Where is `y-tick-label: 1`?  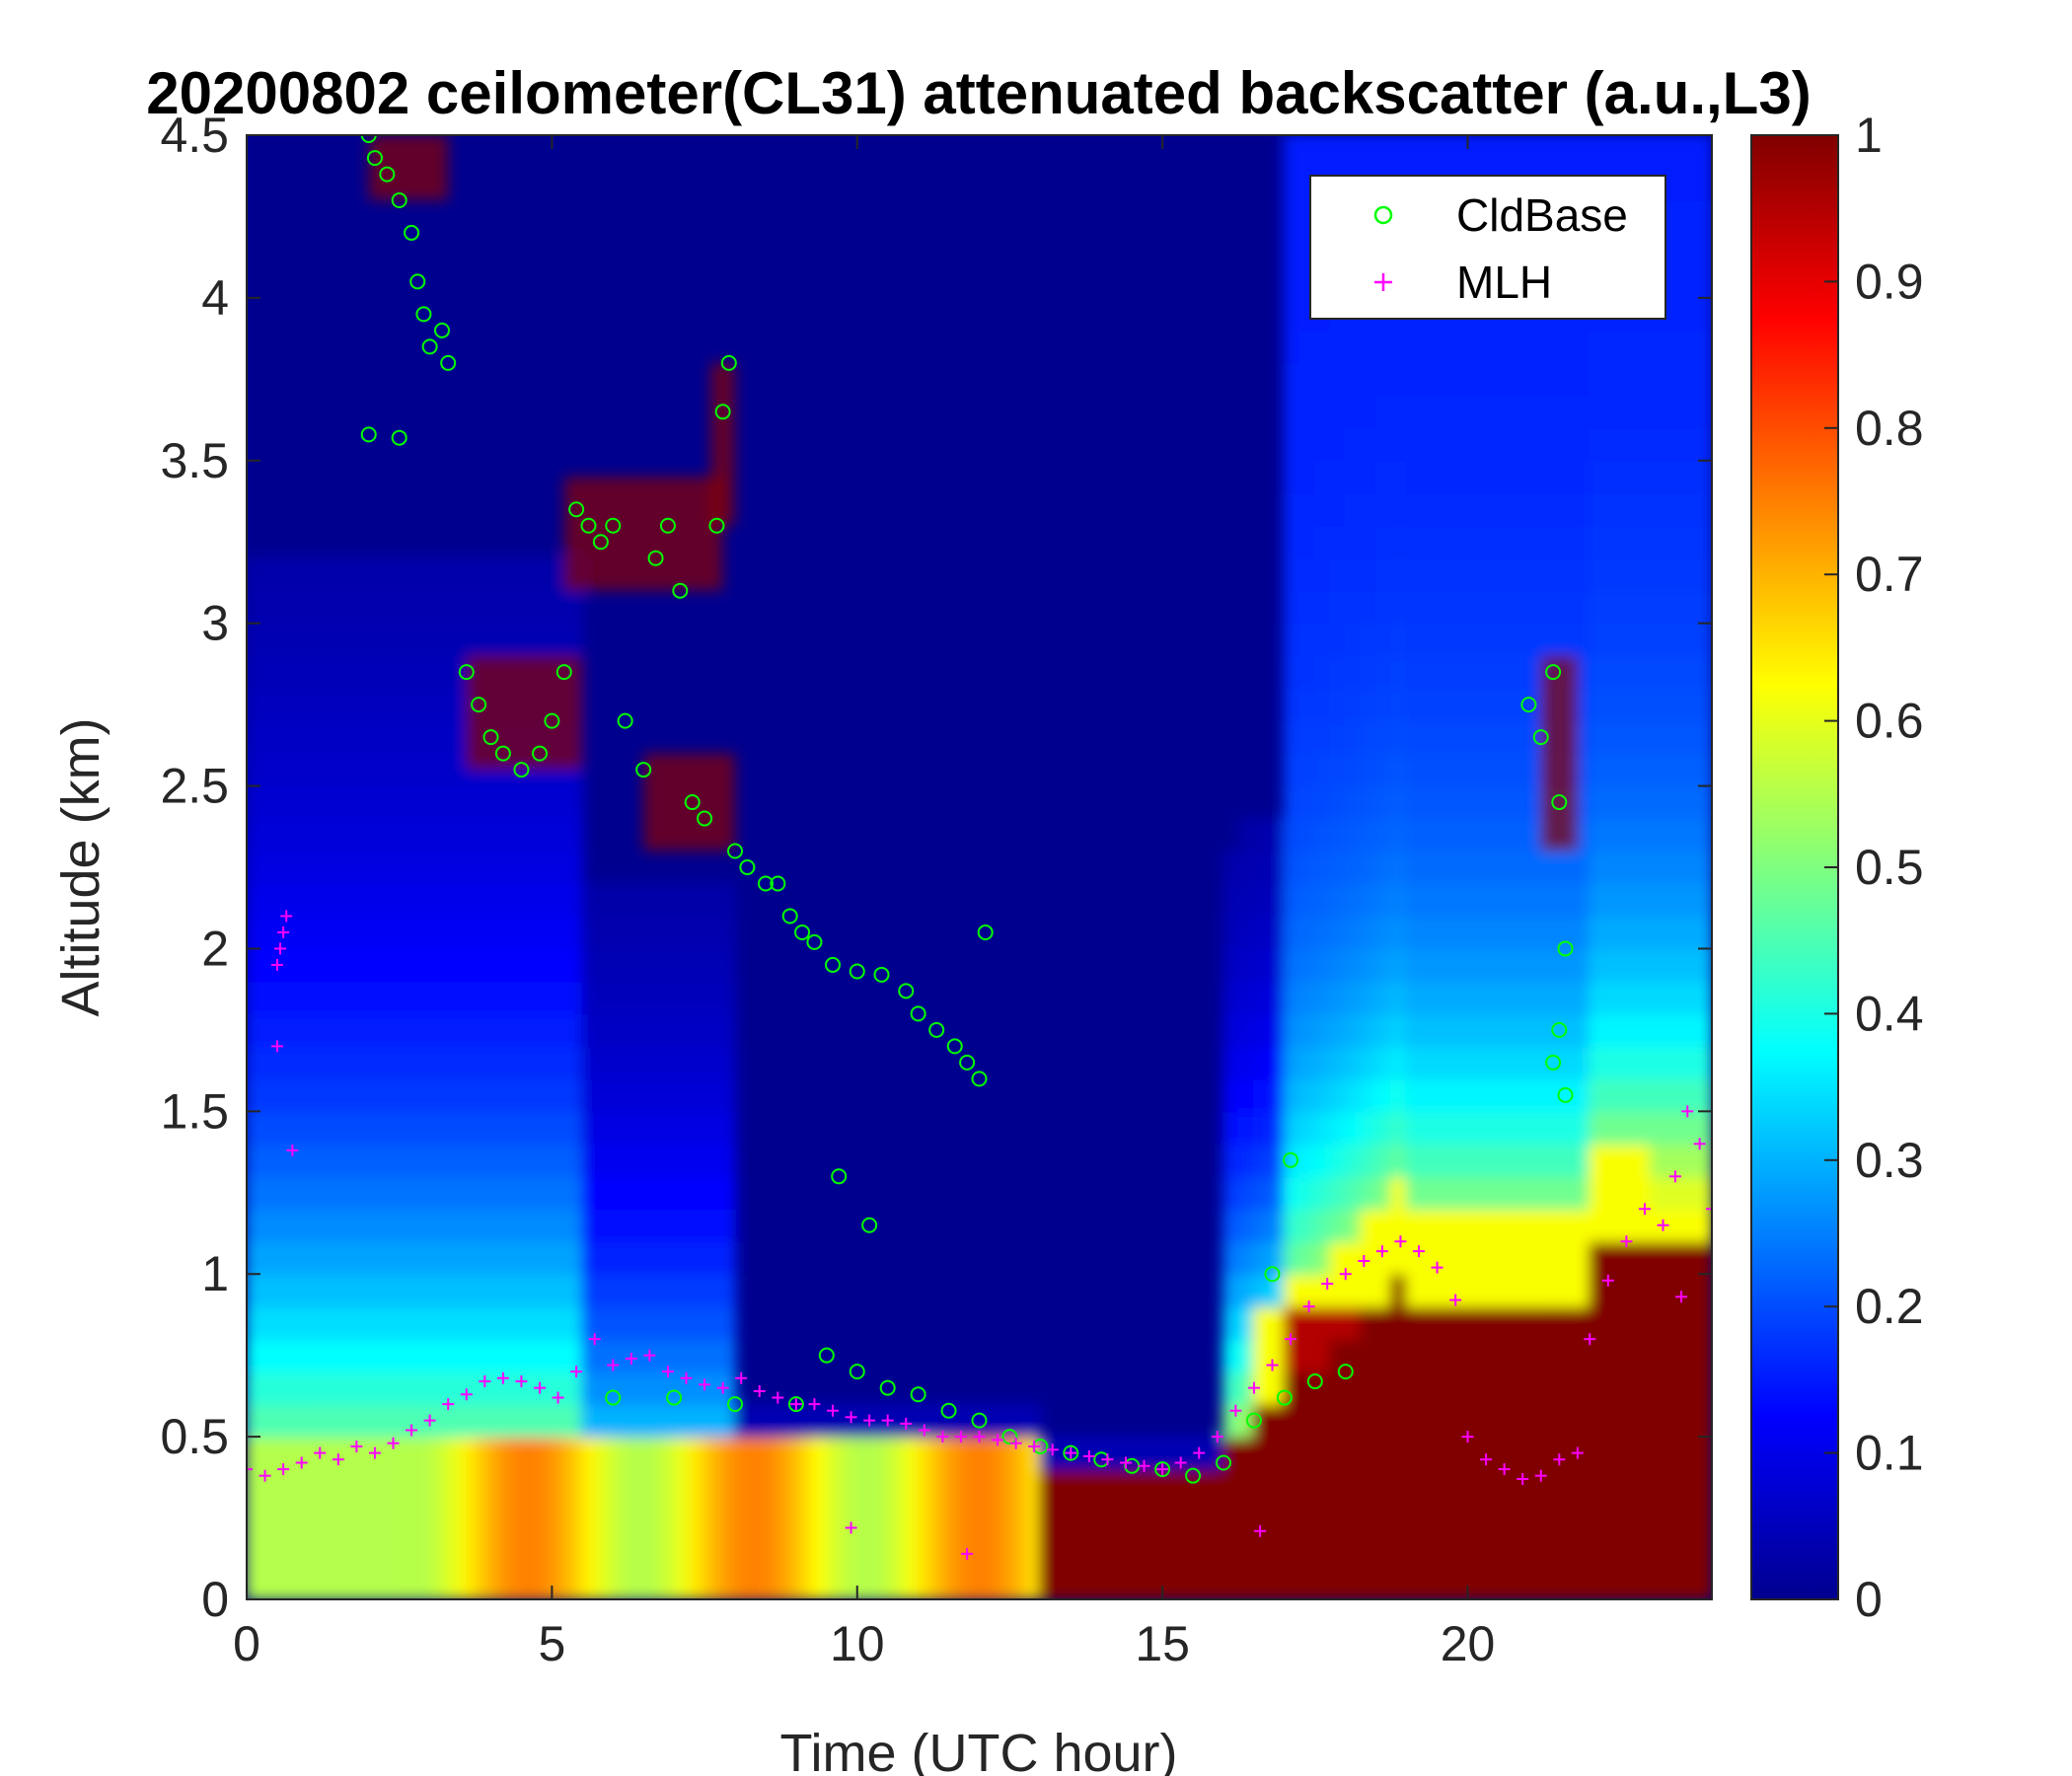
y-tick-label: 1 is located at coordinates (215, 1274).